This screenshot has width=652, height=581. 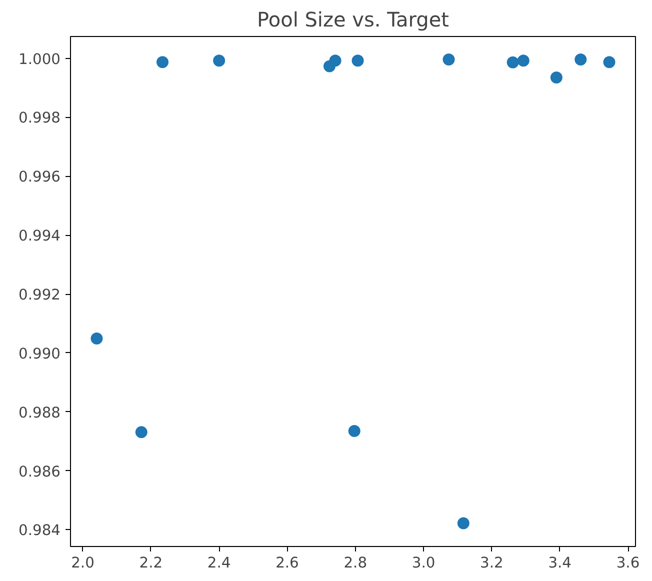 I want to click on chart-title: Pool Size vs. Target, so click(x=353, y=20).